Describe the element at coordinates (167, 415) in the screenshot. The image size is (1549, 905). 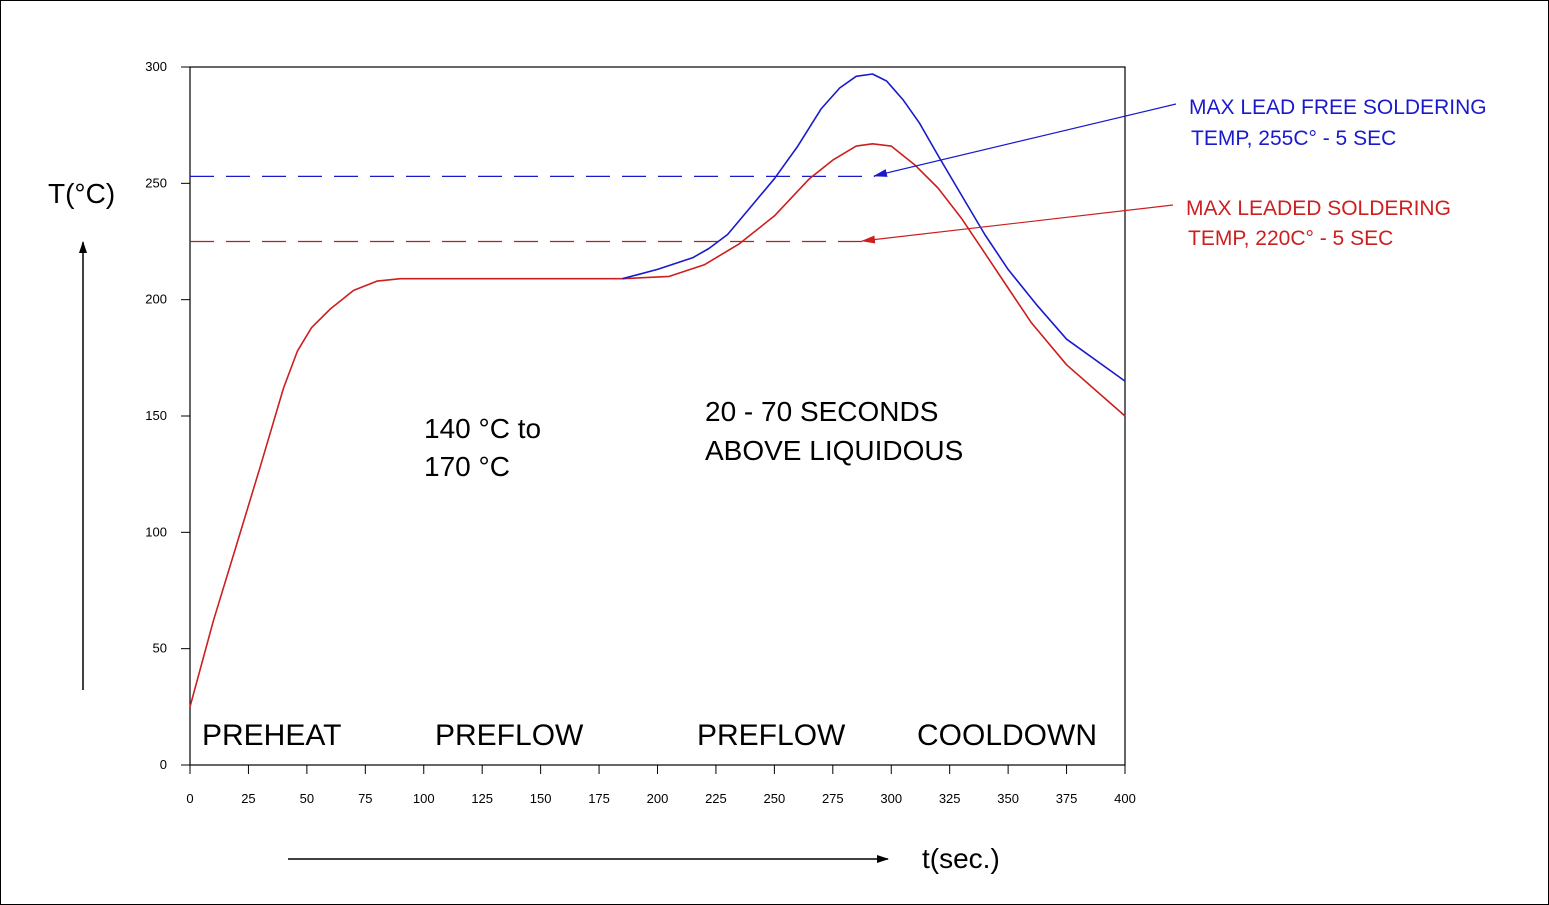
I see `y-axis-ticks: 0 50 100 150 200 250 300` at that location.